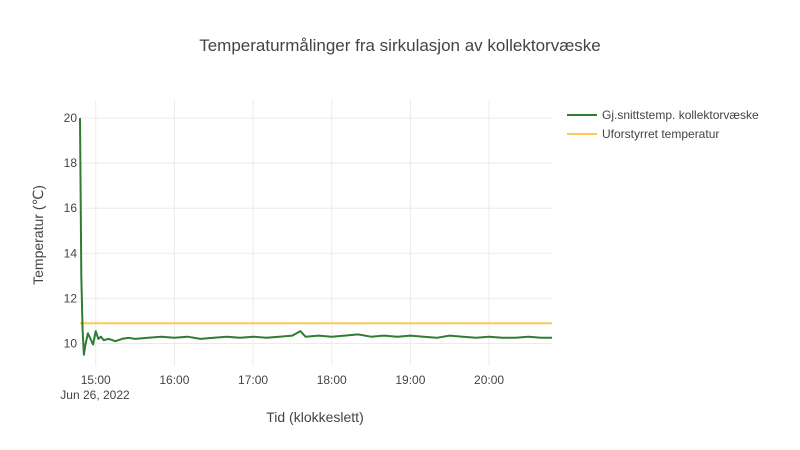 The width and height of the screenshot is (800, 450). I want to click on x-tick-label: 20:00, so click(489, 380).